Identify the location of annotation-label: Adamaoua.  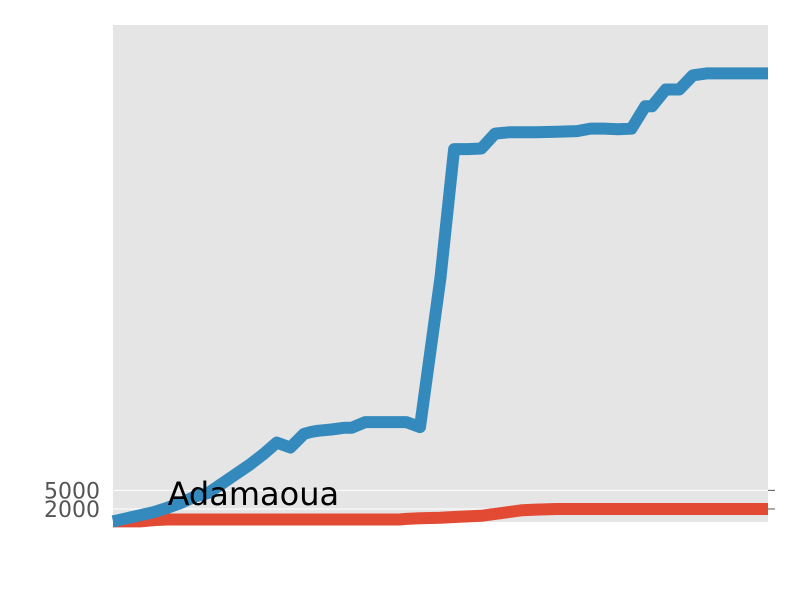
(253, 494).